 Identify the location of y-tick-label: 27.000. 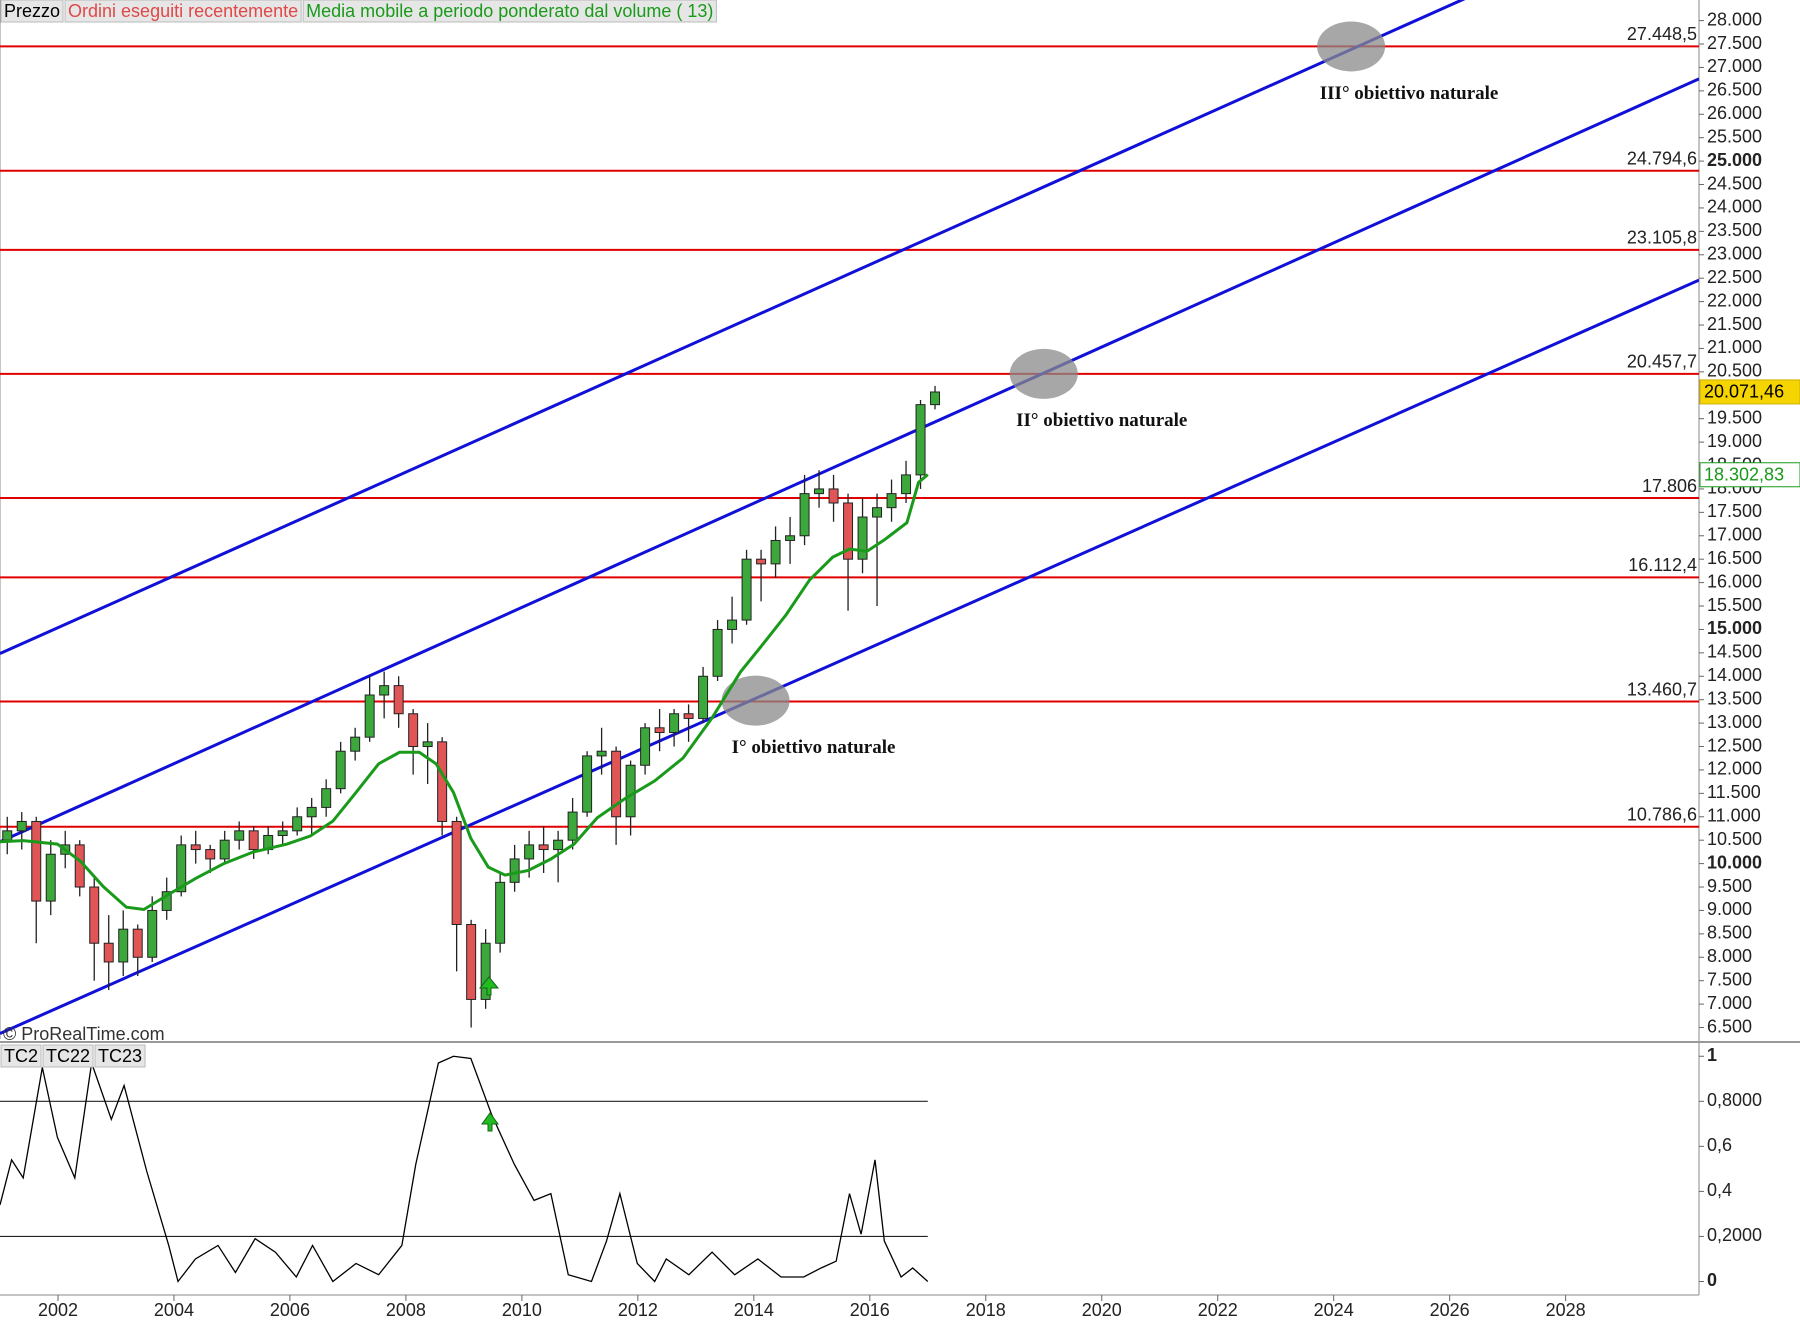
(1734, 66).